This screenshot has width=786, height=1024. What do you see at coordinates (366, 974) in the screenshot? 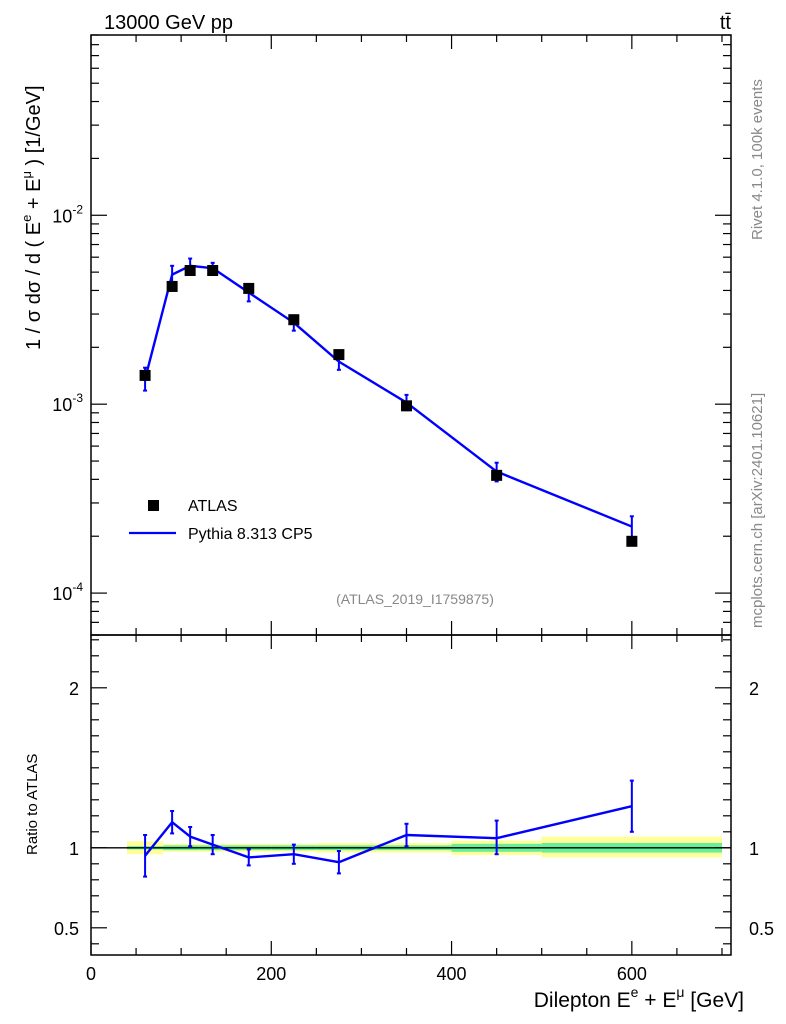
I see `x-tick-labels: 0 200 400 600` at bounding box center [366, 974].